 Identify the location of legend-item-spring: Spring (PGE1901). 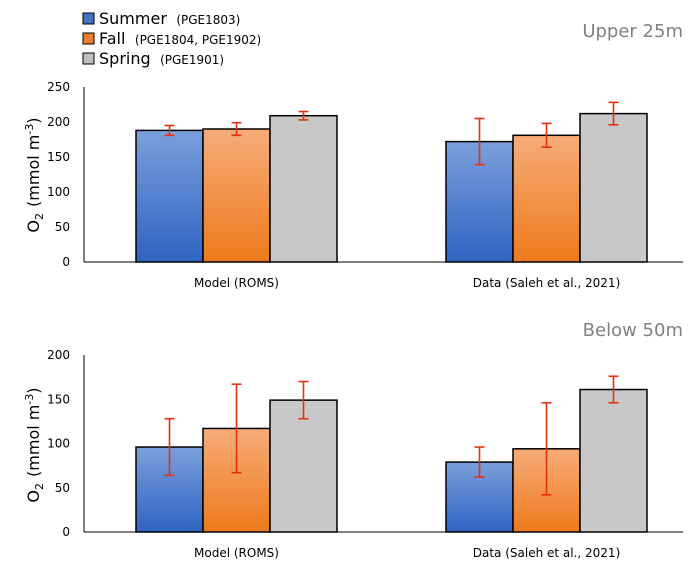
(153, 58).